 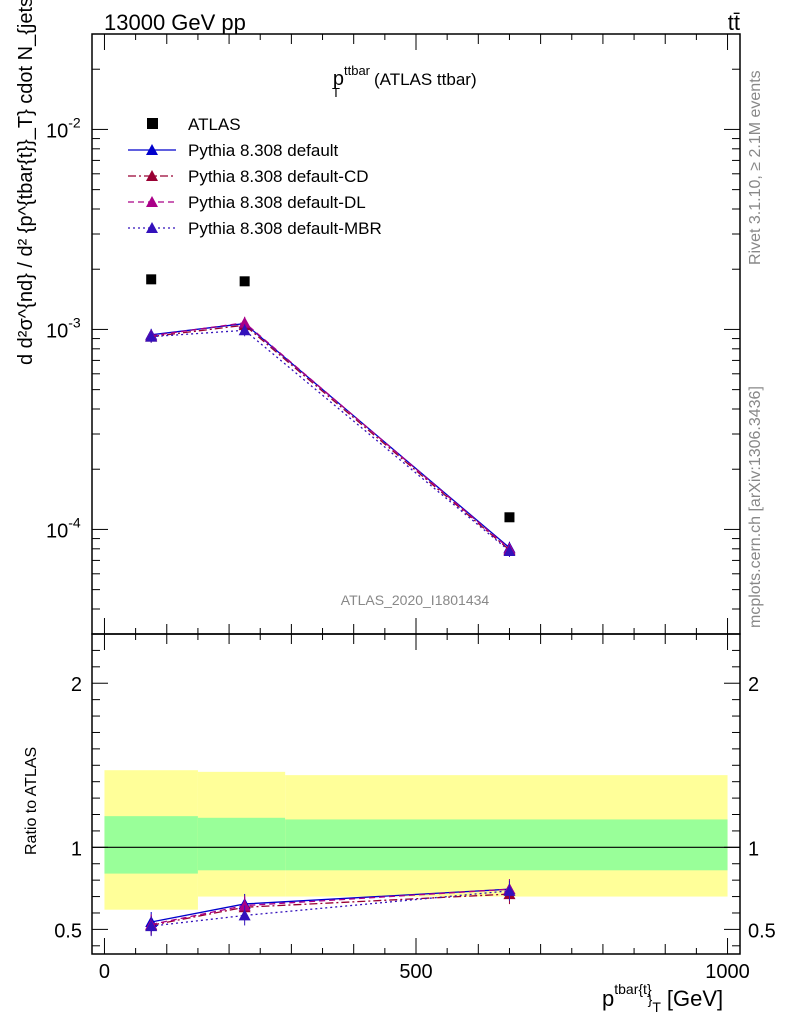 What do you see at coordinates (285, 228) in the screenshot?
I see `legend-label: Pythia 8.308 default-MBR` at bounding box center [285, 228].